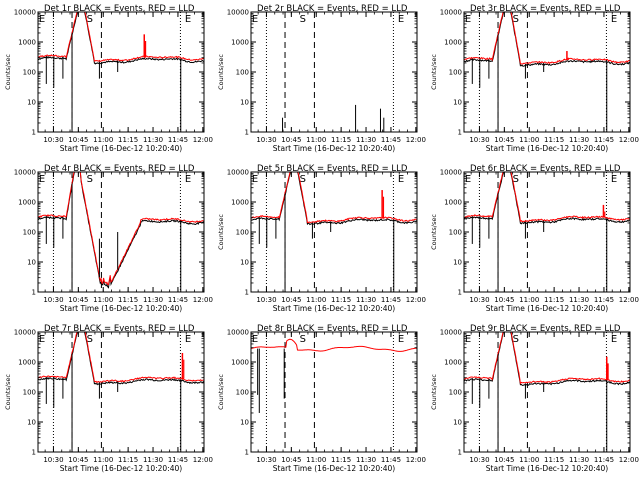  I want to click on panel-title: Det 7r BLACK = Events, RED = LLD, so click(119, 329).